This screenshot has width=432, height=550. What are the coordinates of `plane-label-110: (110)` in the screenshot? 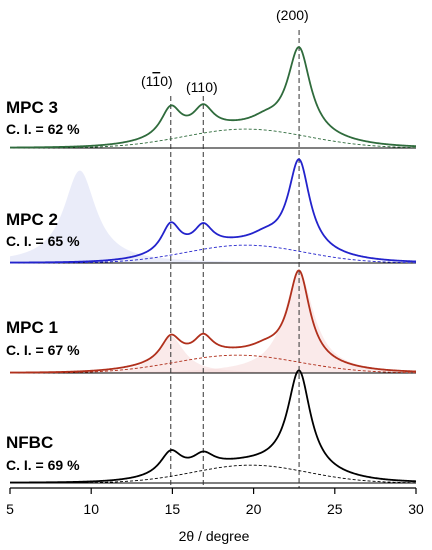 It's located at (202, 87).